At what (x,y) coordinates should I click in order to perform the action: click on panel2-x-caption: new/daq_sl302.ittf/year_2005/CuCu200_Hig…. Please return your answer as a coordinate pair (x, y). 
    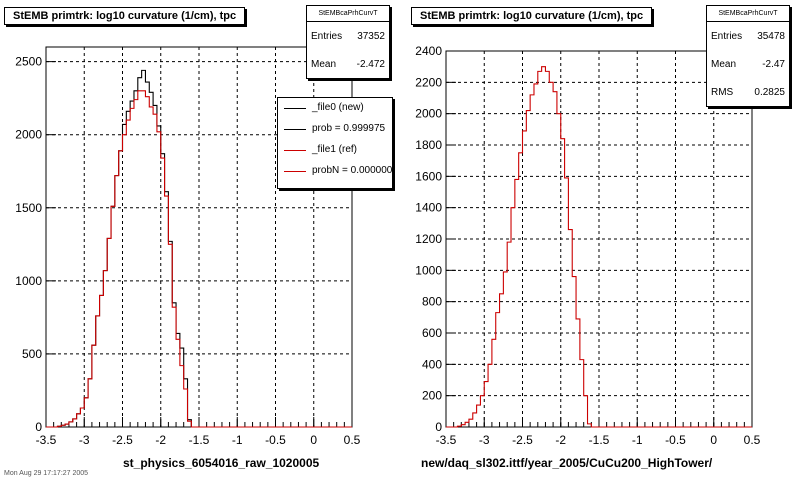
    Looking at the image, I should click on (567, 463).